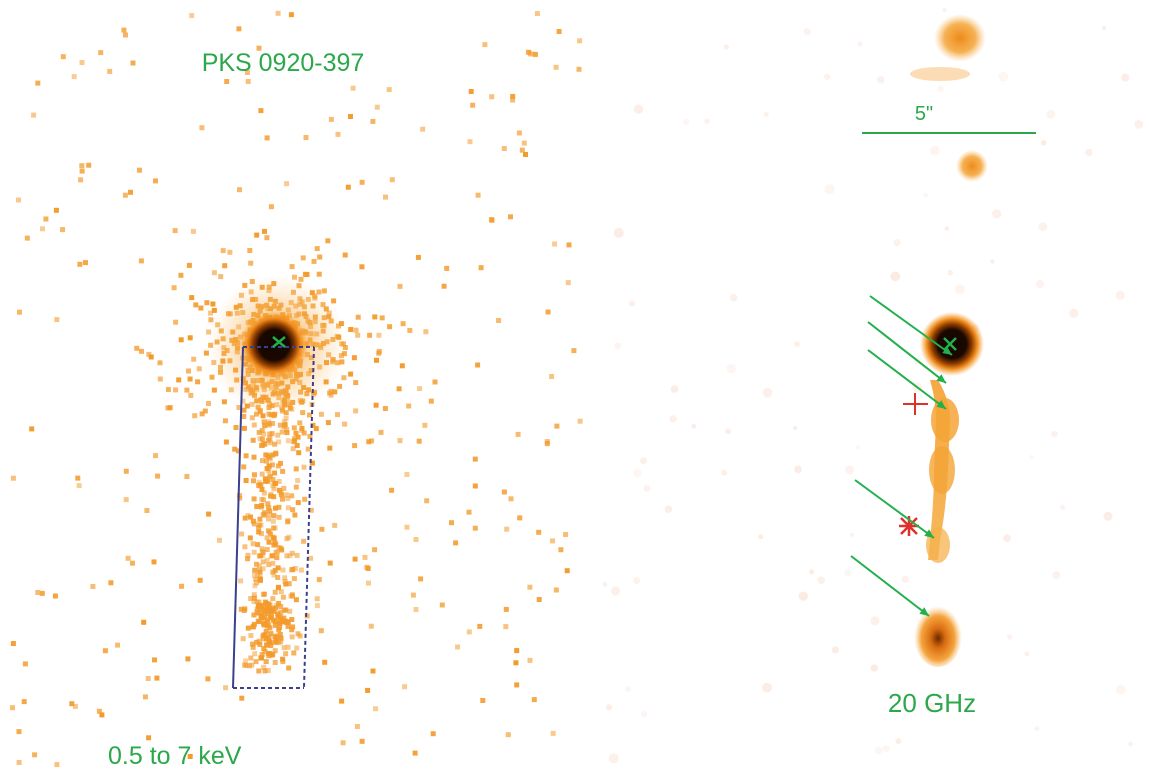 Image resolution: width=1149 pixels, height=780 pixels. I want to click on radio-panel: 5" 20 GHz, so click(943, 366).